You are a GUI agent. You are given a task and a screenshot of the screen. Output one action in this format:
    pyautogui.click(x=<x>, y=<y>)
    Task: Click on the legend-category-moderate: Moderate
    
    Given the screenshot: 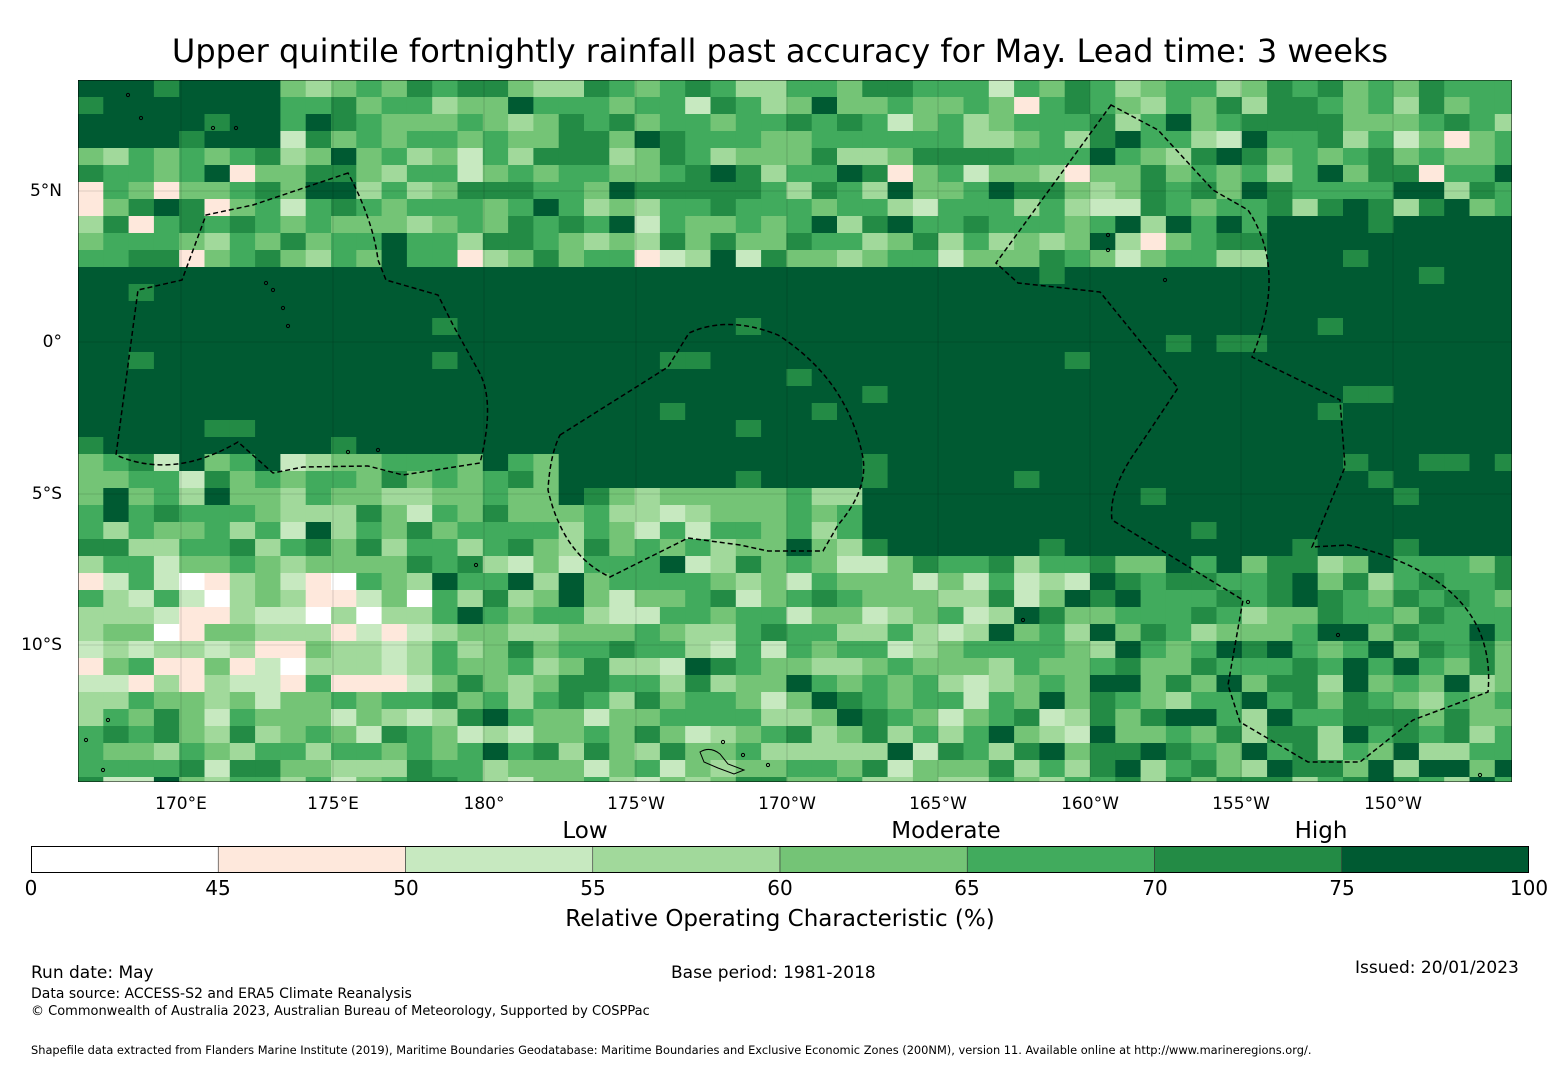 What is the action you would take?
    pyautogui.click(x=946, y=831)
    